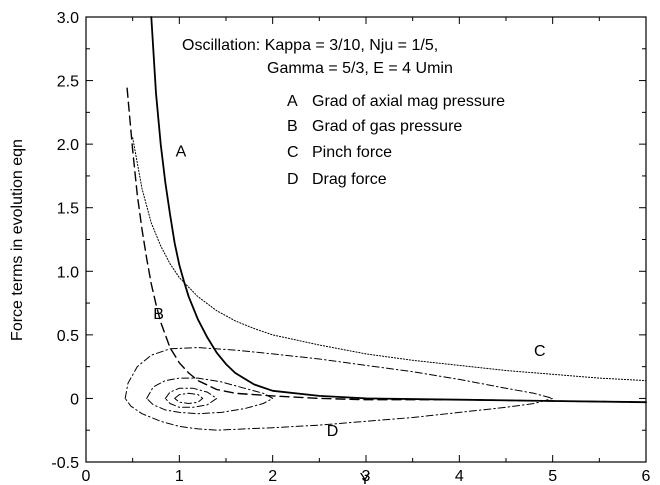 This screenshot has width=660, height=485. Describe the element at coordinates (292, 126) in the screenshot. I see `legend-key-b: B` at that location.